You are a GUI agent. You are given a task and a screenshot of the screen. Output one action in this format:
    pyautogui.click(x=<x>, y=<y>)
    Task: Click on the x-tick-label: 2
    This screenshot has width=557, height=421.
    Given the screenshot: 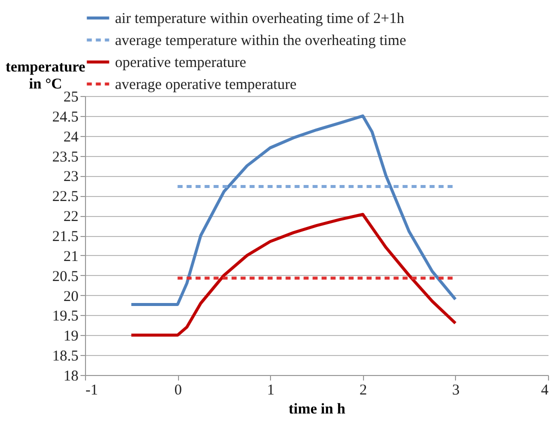 What is the action you would take?
    pyautogui.click(x=364, y=390)
    